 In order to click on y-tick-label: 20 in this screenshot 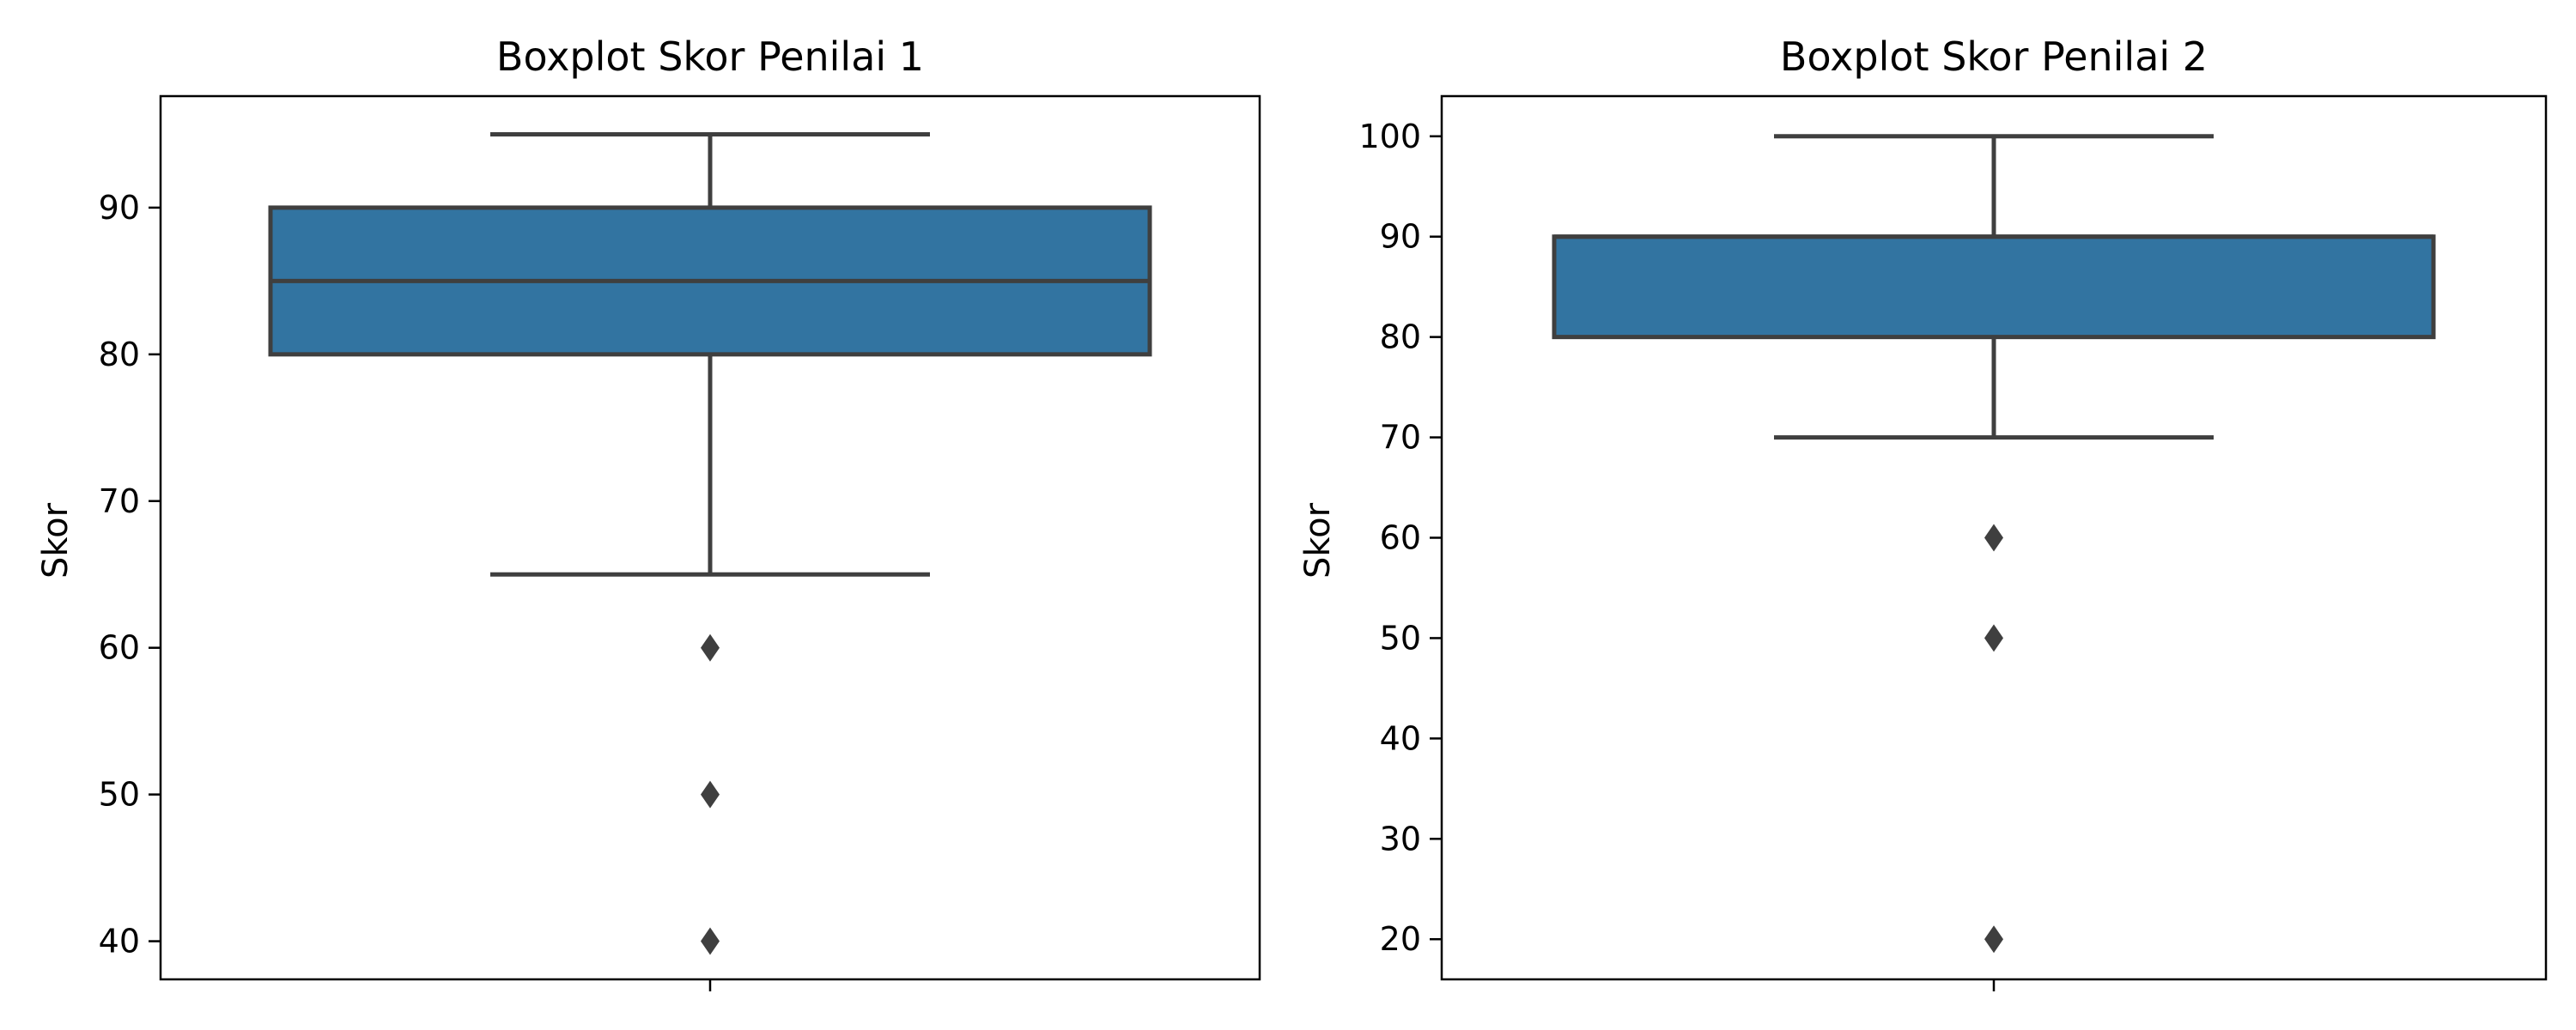, I will do `click(1400, 939)`.